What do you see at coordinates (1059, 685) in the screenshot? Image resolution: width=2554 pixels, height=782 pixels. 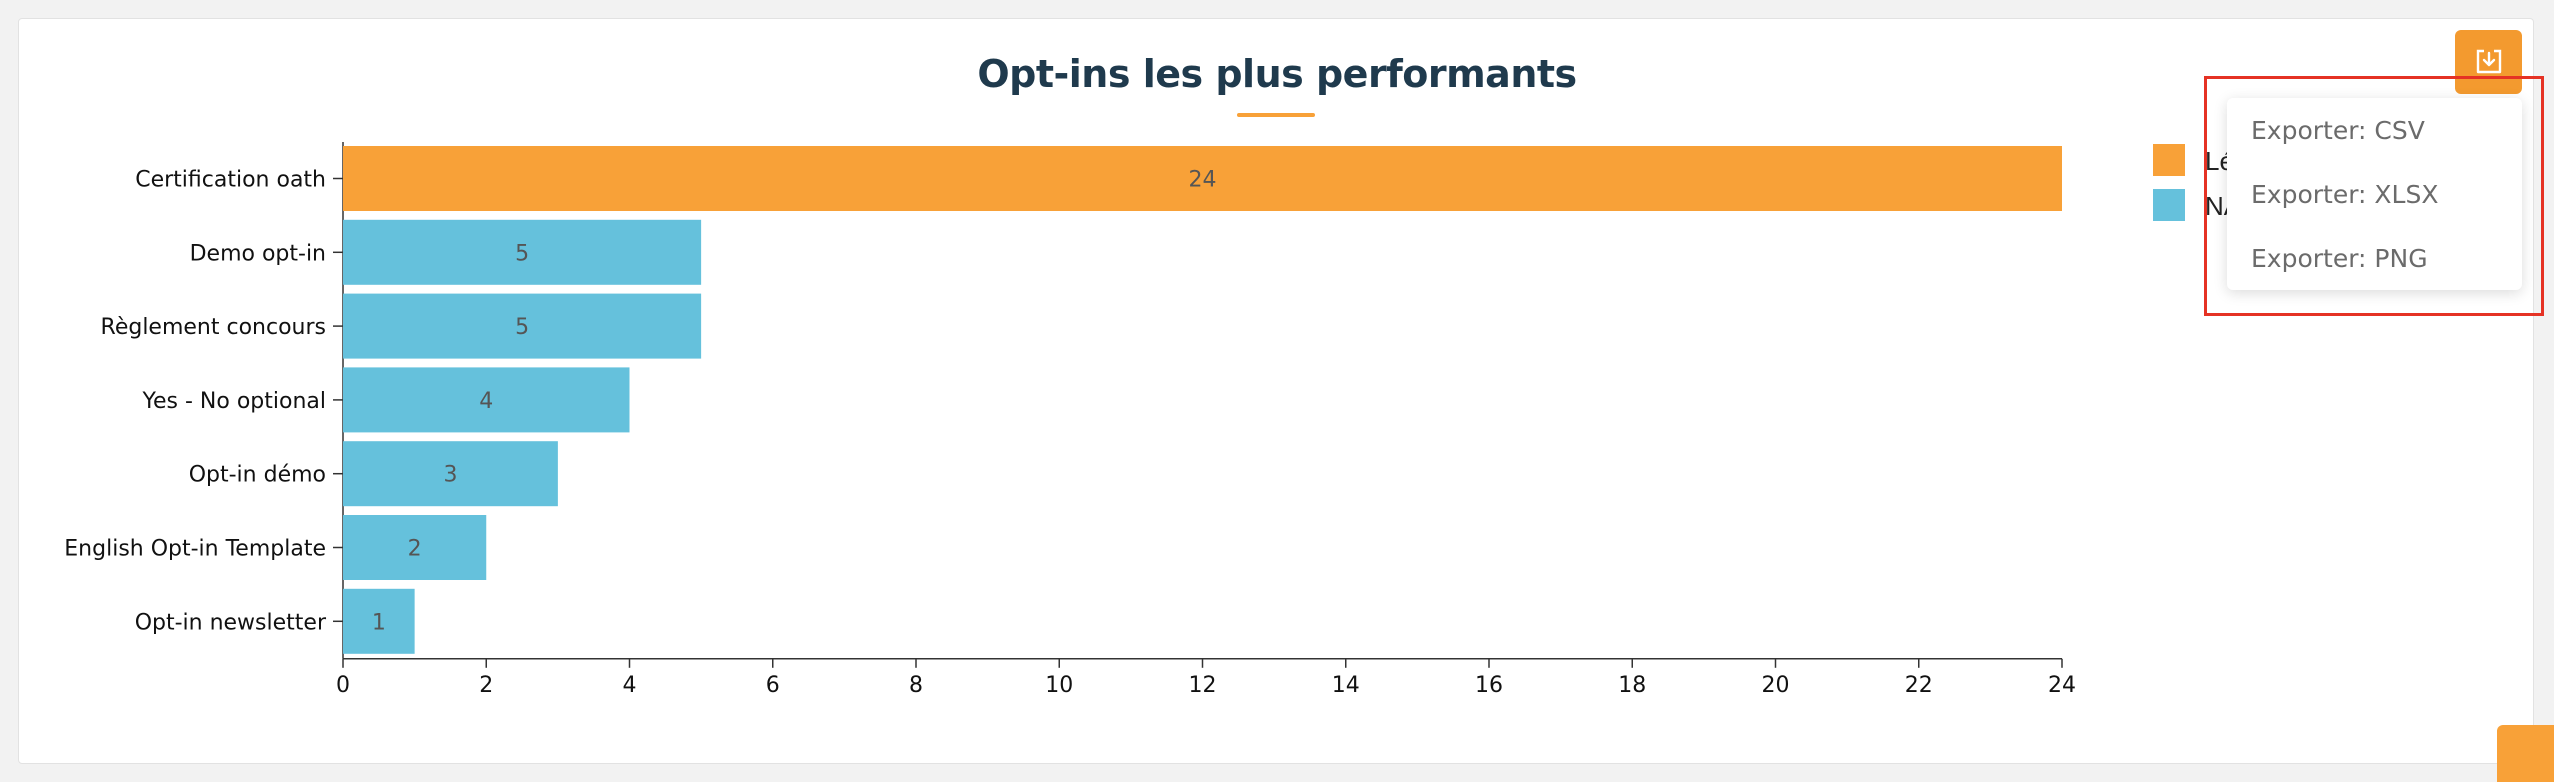 I see `x-tick-label: 10` at bounding box center [1059, 685].